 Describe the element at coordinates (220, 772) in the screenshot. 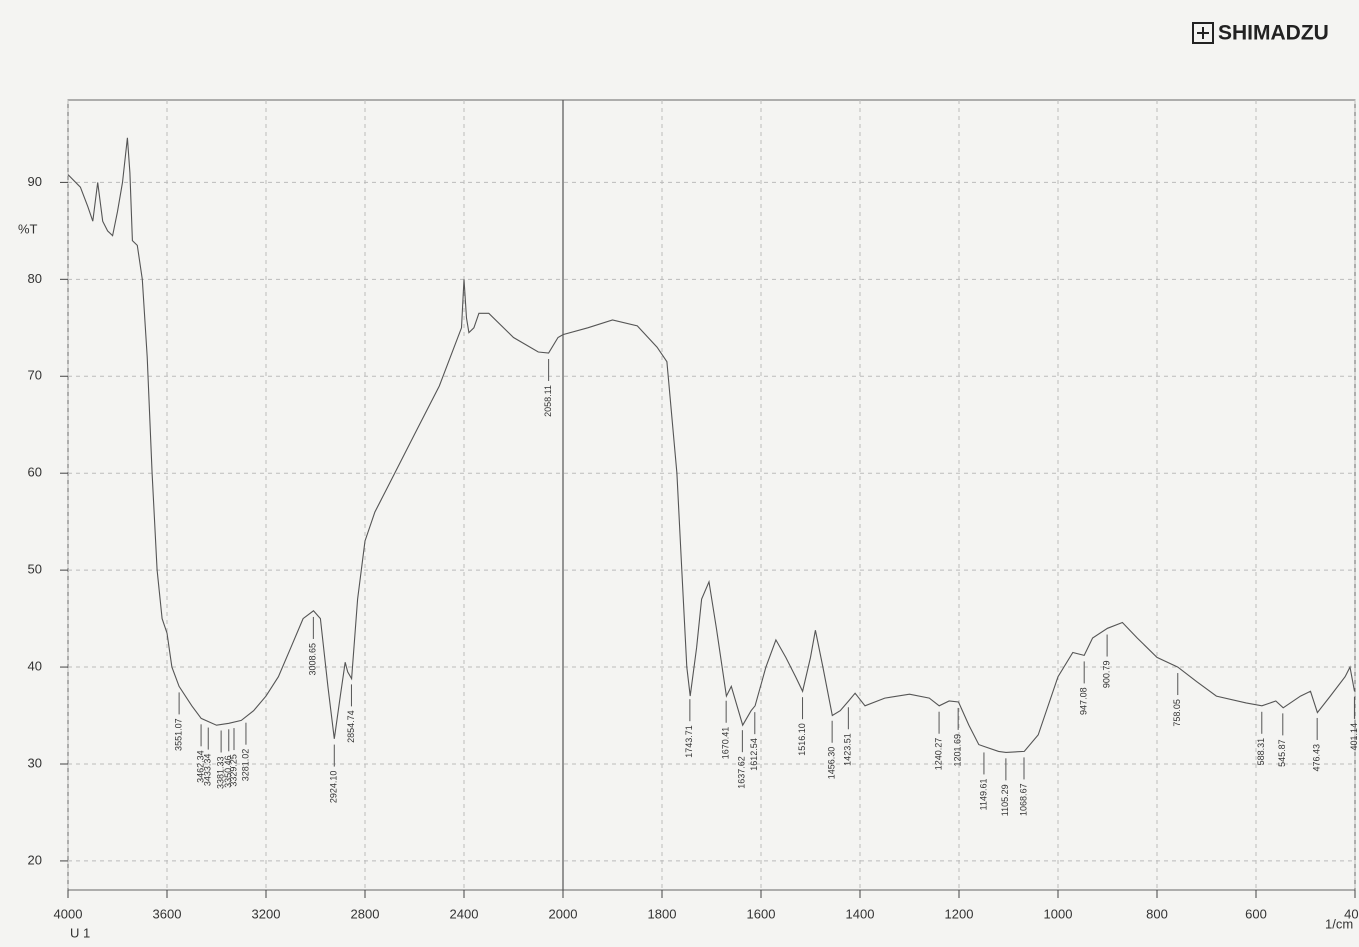

I see `peak-label: 3381.33` at that location.